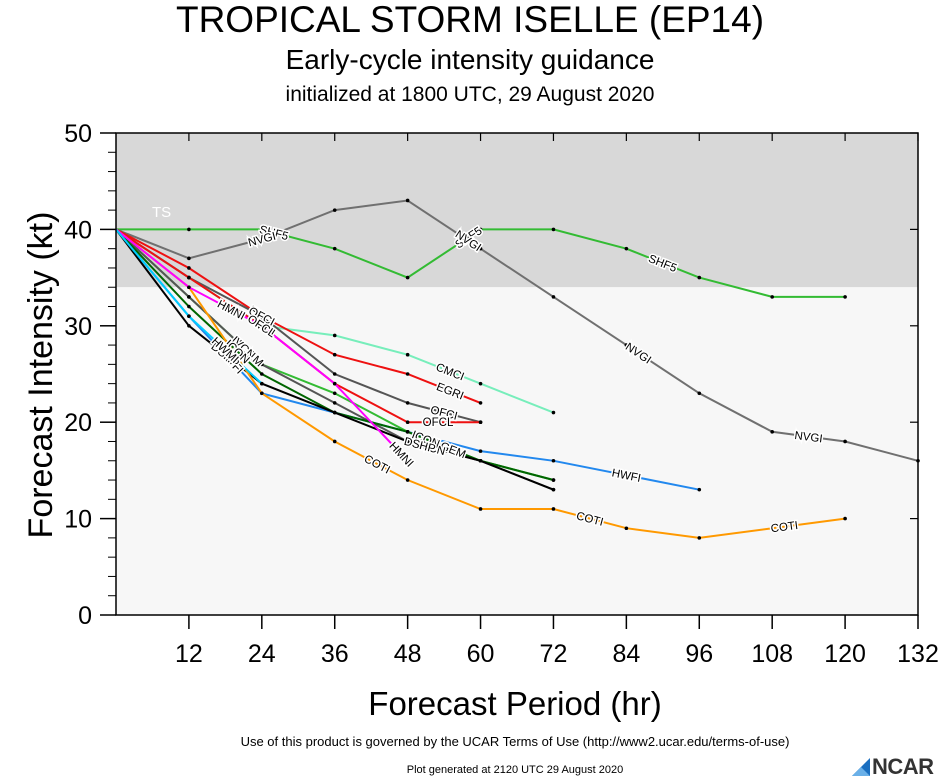 The image size is (940, 780). Describe the element at coordinates (515, 703) in the screenshot. I see `x-axis-label: Forecast Period (hr)` at that location.